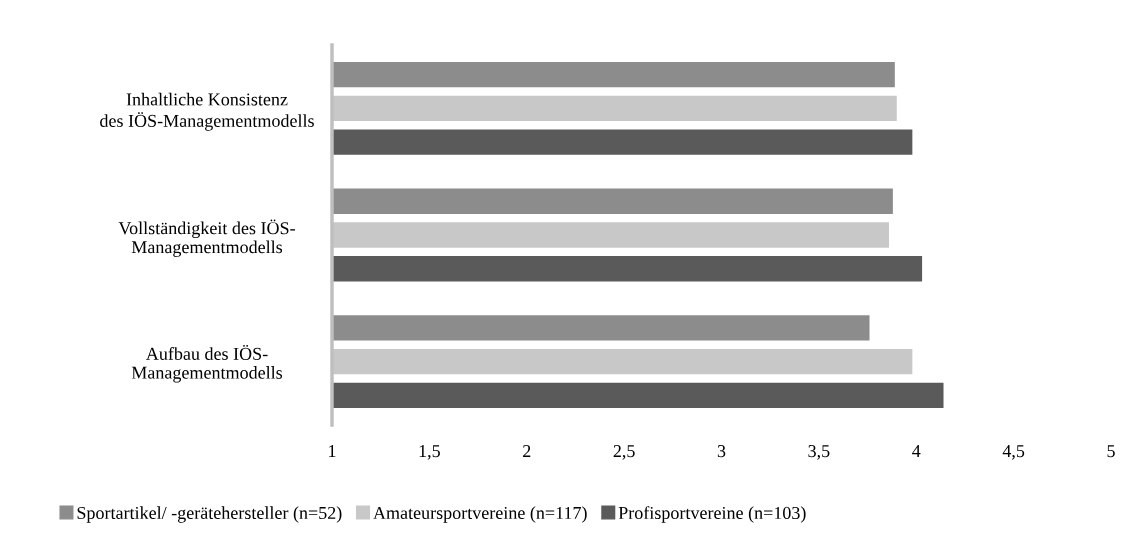 Image resolution: width=1134 pixels, height=545 pixels. Describe the element at coordinates (207, 364) in the screenshot. I see `y-tick-label: Aufbau des IÖS- Managementmodells` at that location.